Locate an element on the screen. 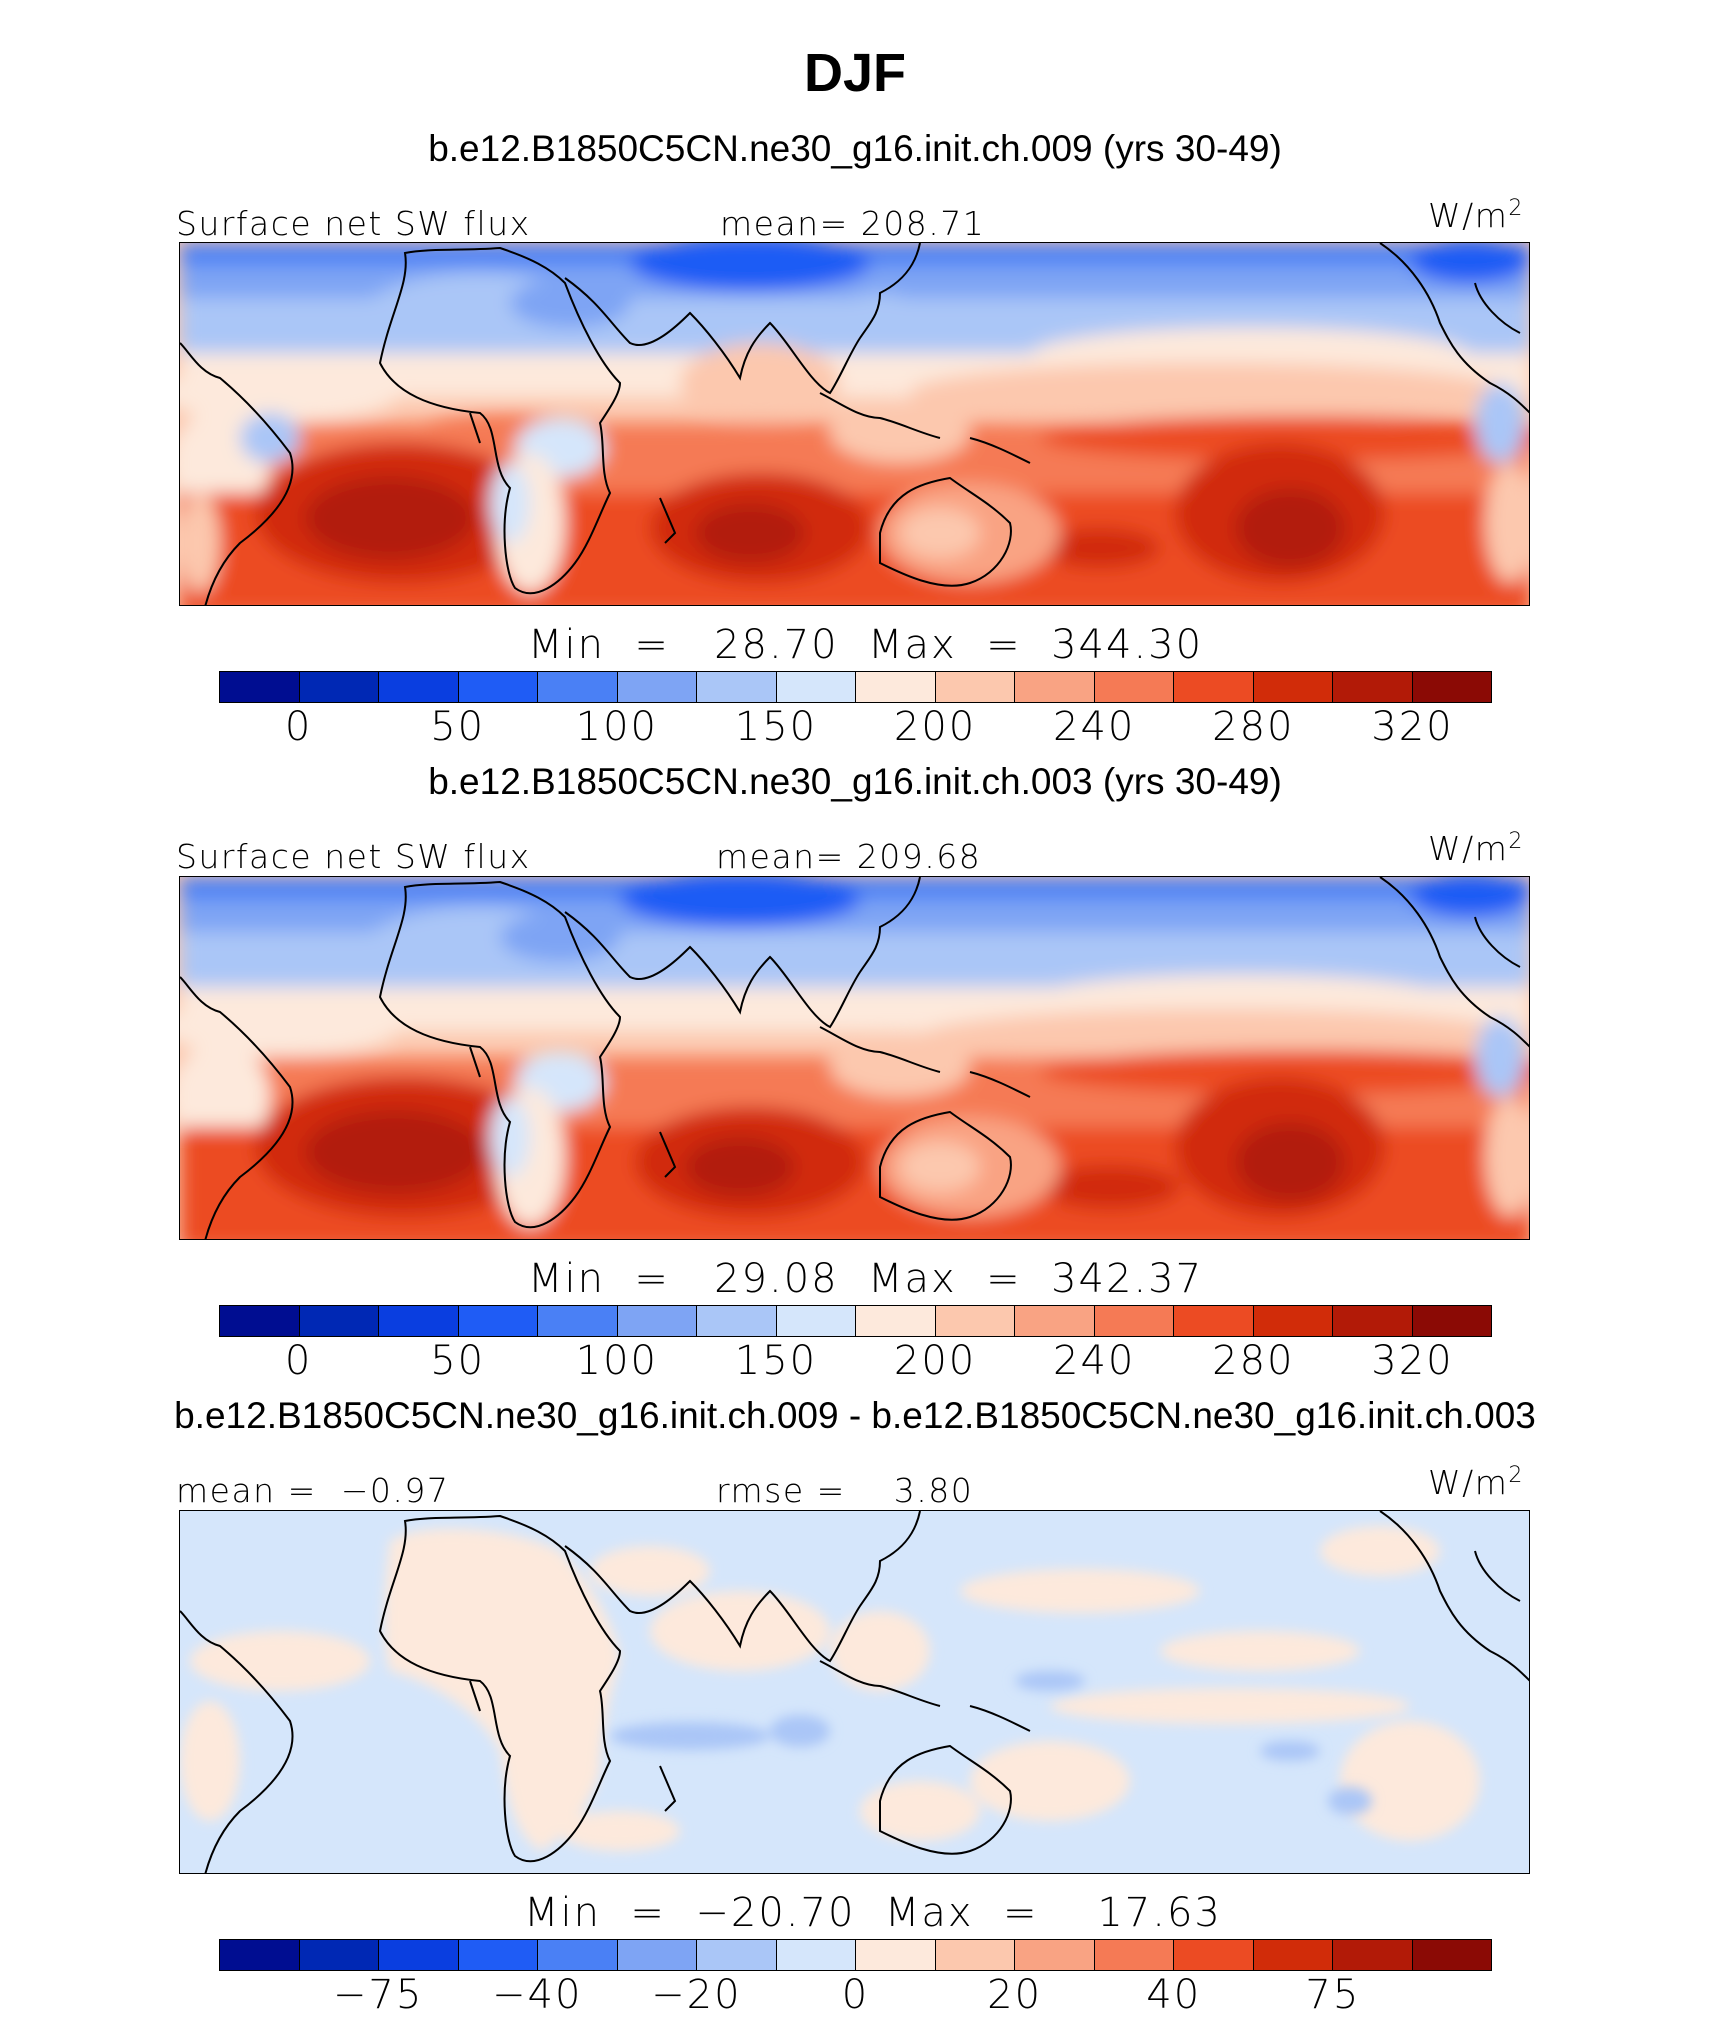  panel1-mean-label: mean= 208.71 is located at coordinates (853, 223).